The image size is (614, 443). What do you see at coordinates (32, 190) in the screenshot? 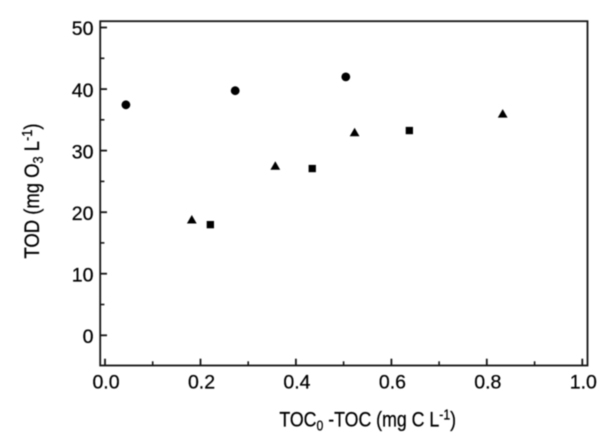
I see `svg-text: TOD (mg O3 L-1)` at bounding box center [32, 190].